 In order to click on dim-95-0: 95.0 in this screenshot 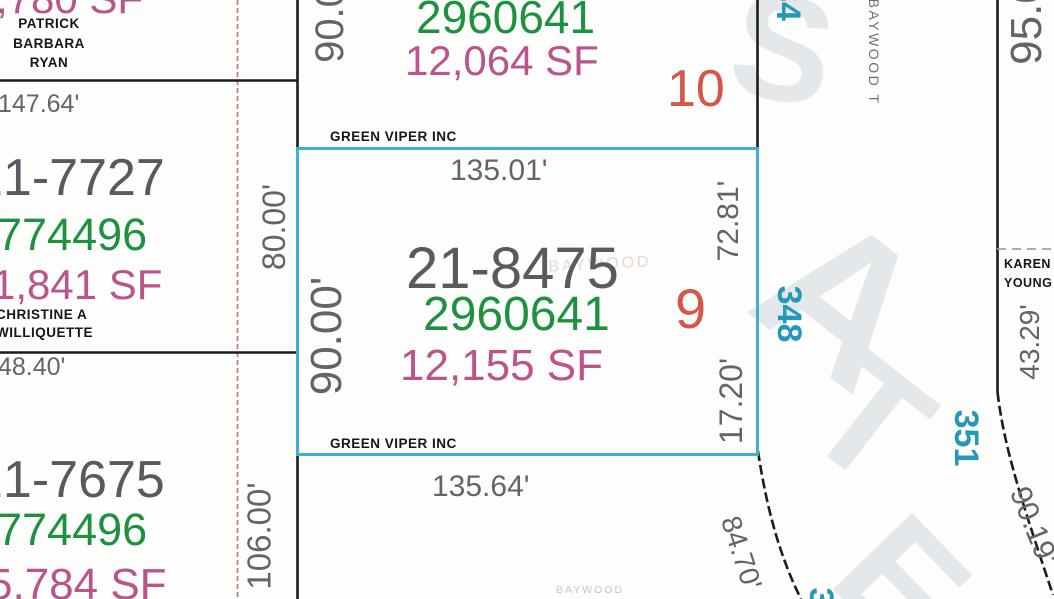, I will do `click(1026, 32)`.